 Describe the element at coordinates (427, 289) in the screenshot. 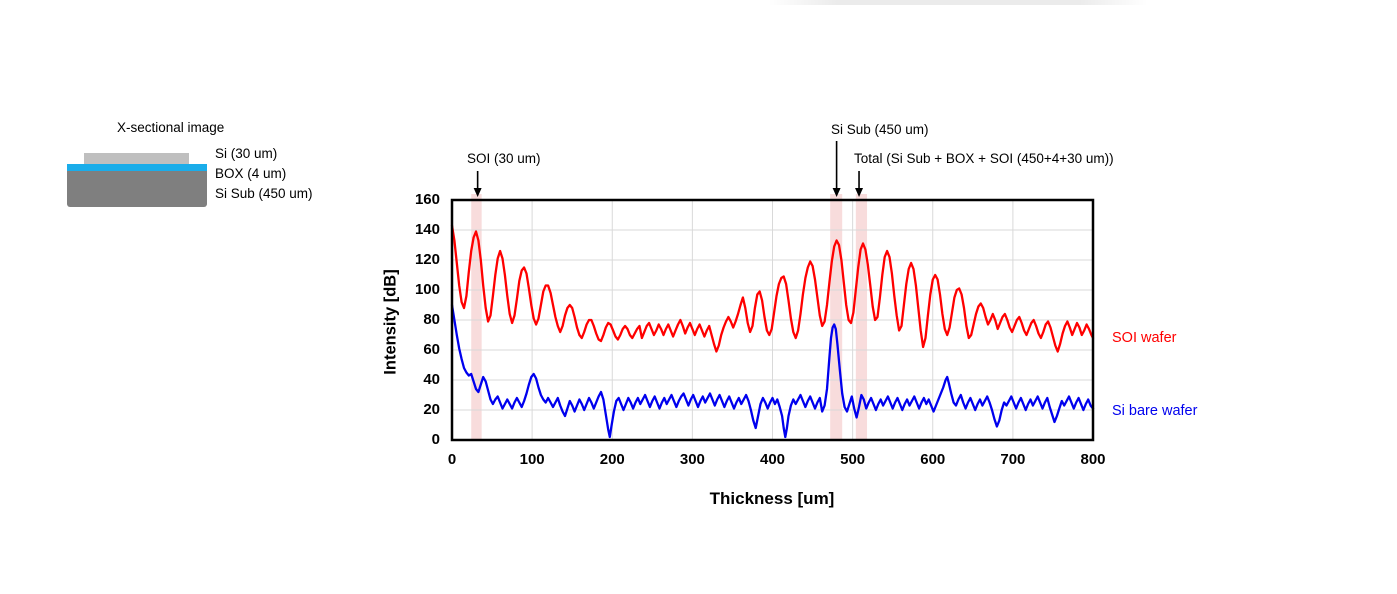

I see `y-tick-label: 100` at that location.